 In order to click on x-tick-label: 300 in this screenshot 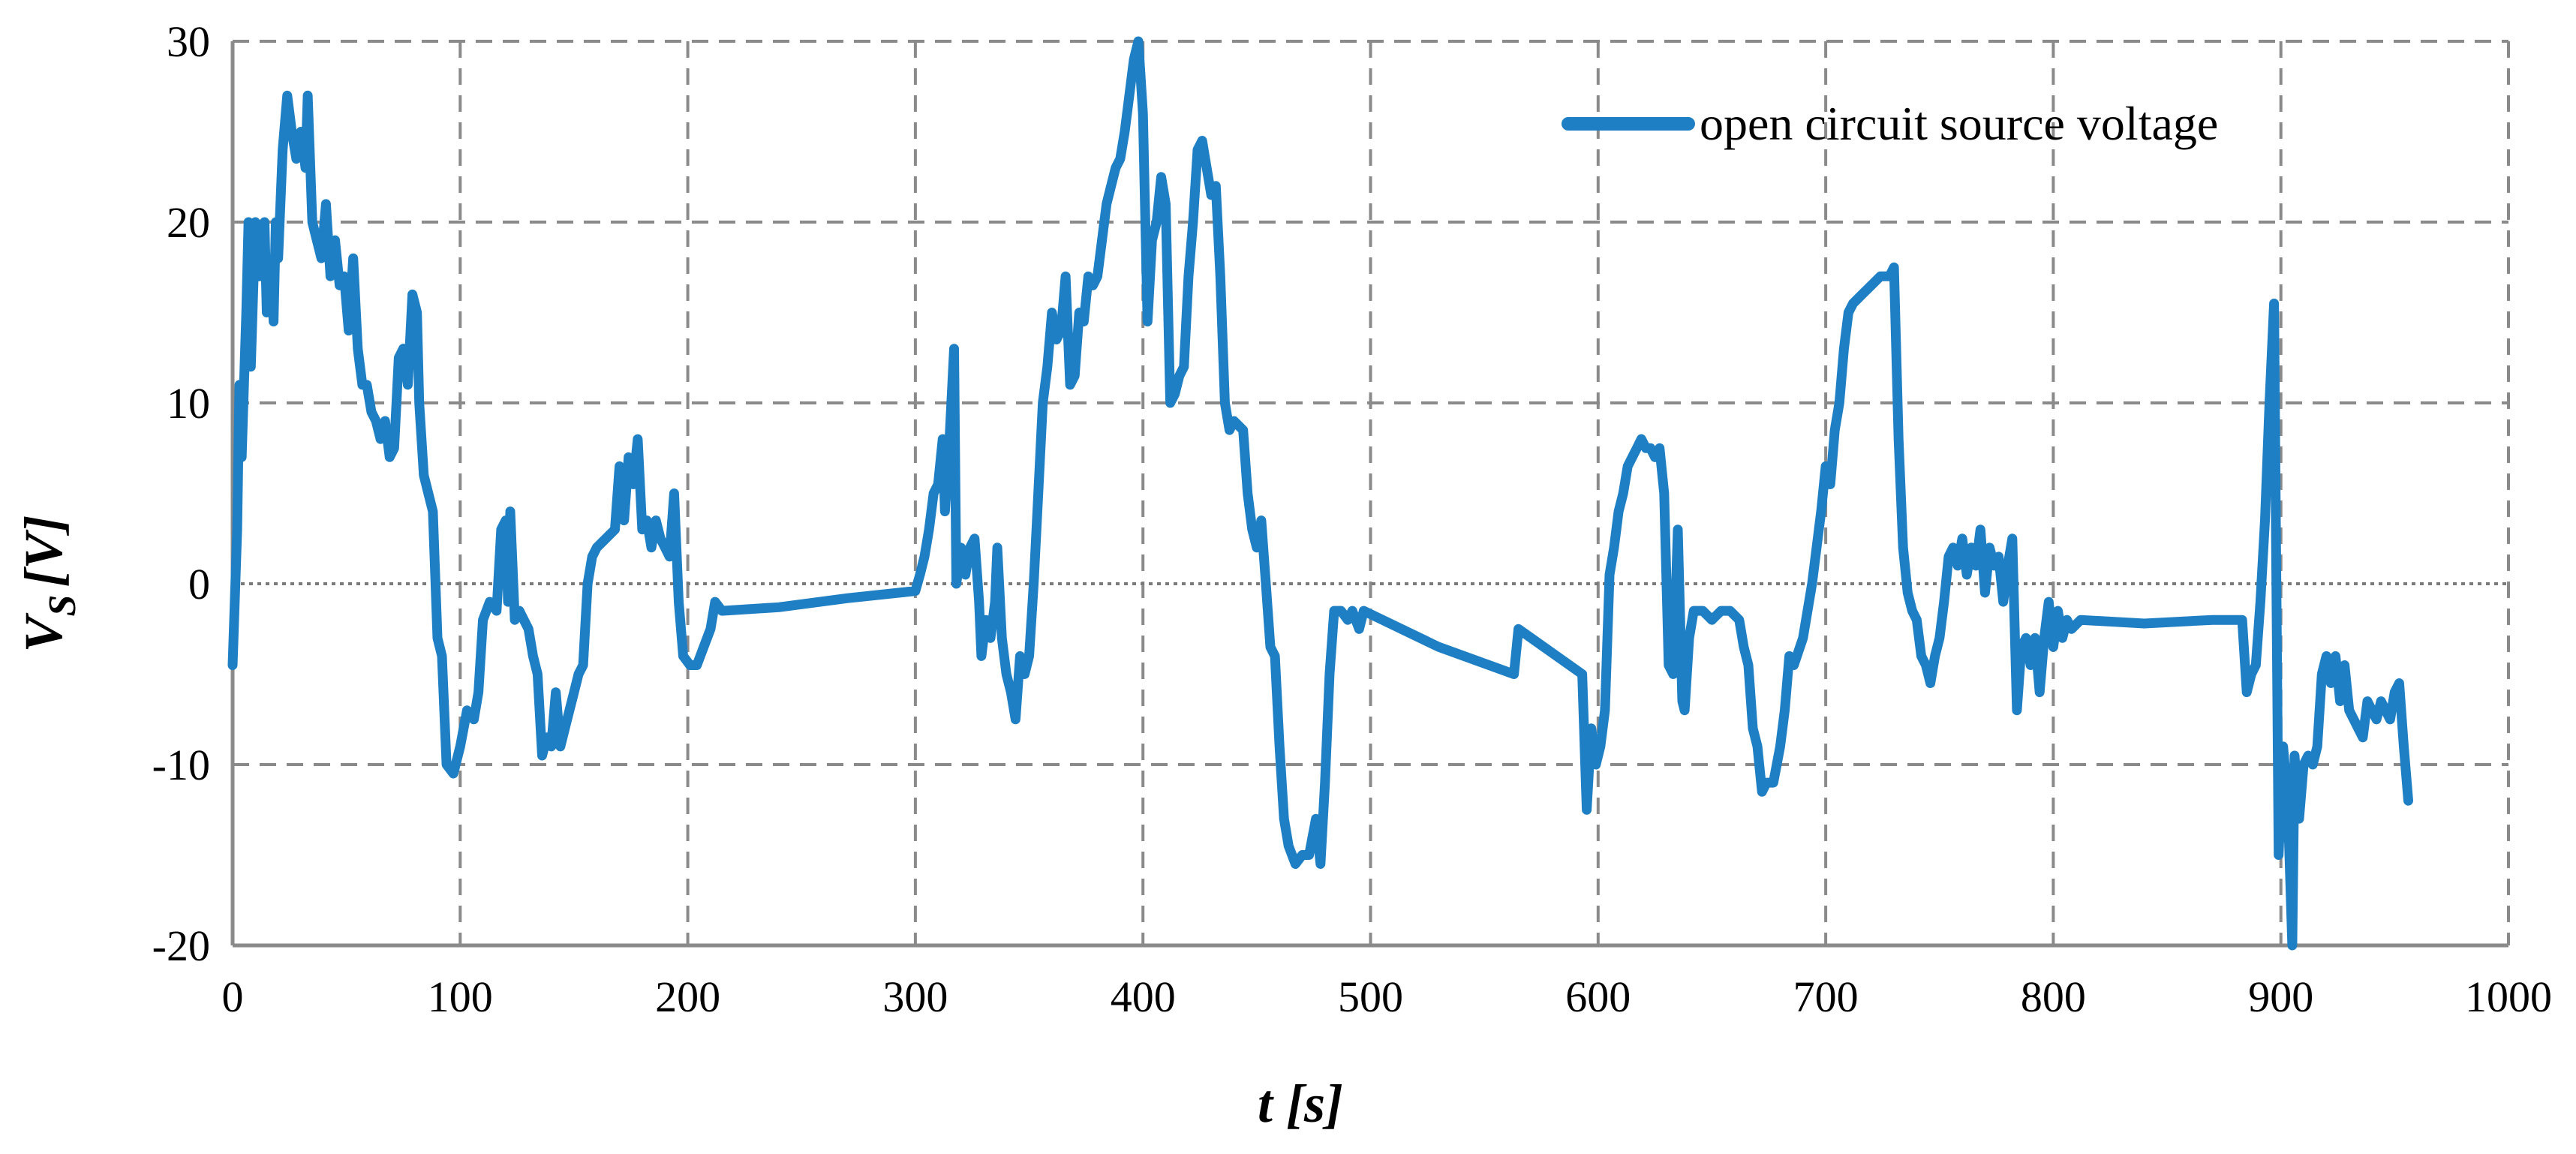, I will do `click(915, 997)`.